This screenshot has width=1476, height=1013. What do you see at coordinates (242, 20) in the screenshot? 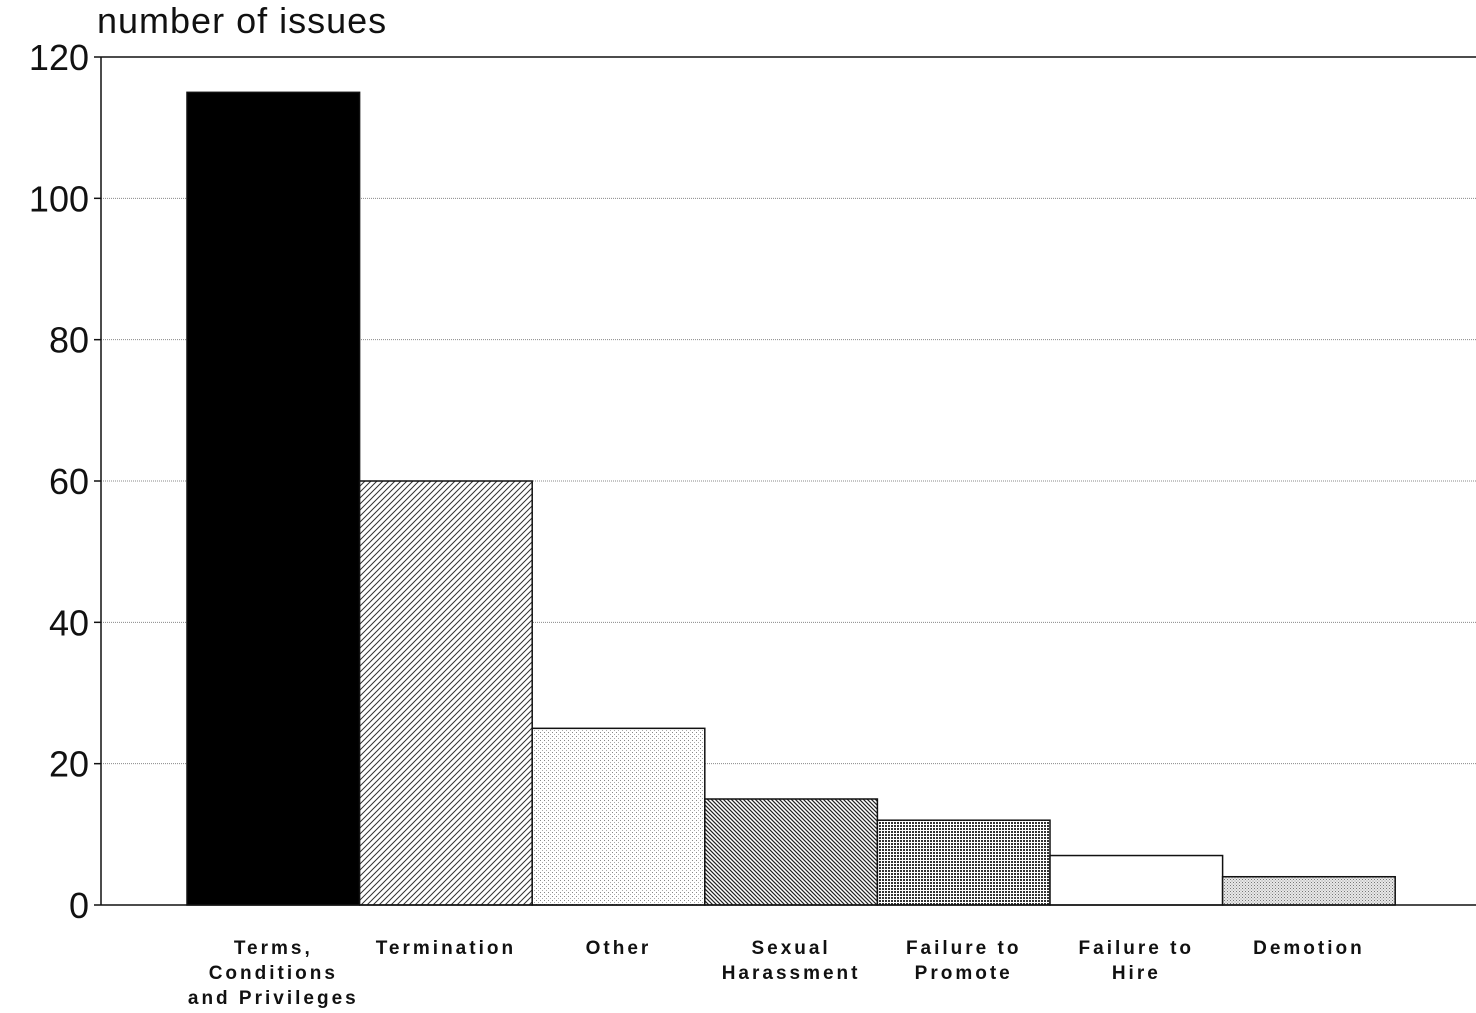
I see `y-axis-title: number of issues` at bounding box center [242, 20].